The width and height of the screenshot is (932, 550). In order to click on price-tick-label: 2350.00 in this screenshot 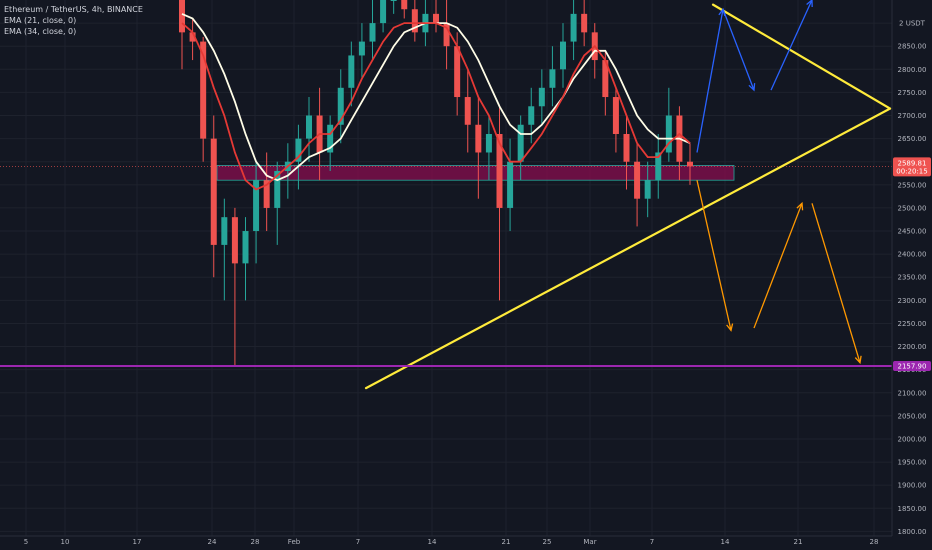, I will do `click(912, 278)`.